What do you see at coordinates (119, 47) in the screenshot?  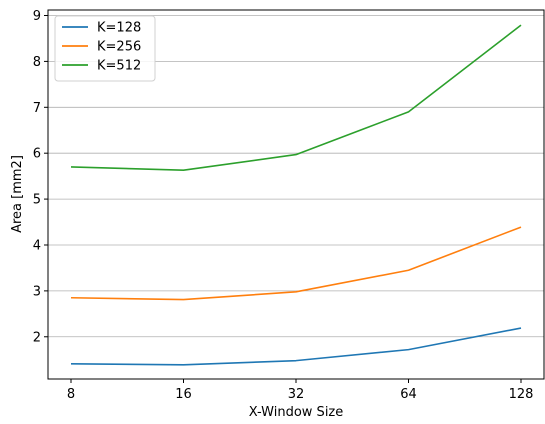 I see `legend-label: K=256` at bounding box center [119, 47].